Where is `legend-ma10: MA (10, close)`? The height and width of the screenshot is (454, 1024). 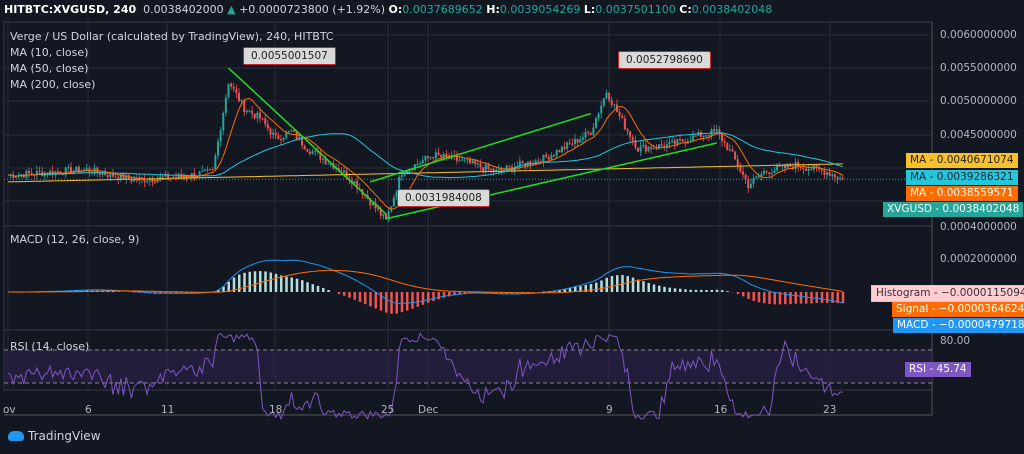
legend-ma10: MA (10, close) is located at coordinates (49, 52).